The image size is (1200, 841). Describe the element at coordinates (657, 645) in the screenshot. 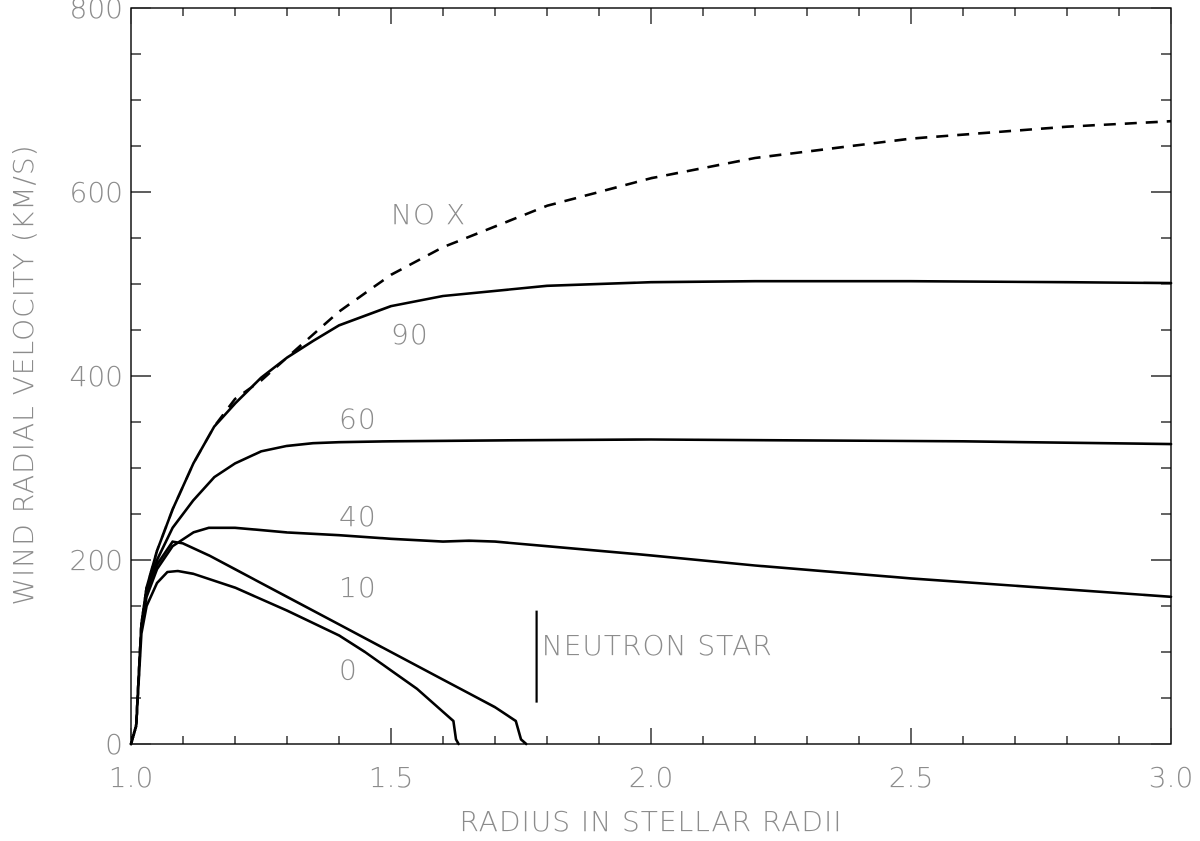

I see `annotation-label: NEUTRON STAR` at that location.